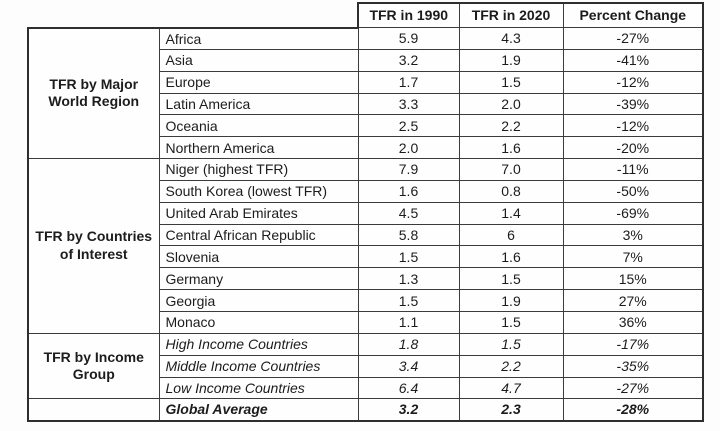 This screenshot has height=431, width=720. I want to click on table-row: South Korea (lowest TFR) 1.6 0.8 -50%, so click(366, 191).